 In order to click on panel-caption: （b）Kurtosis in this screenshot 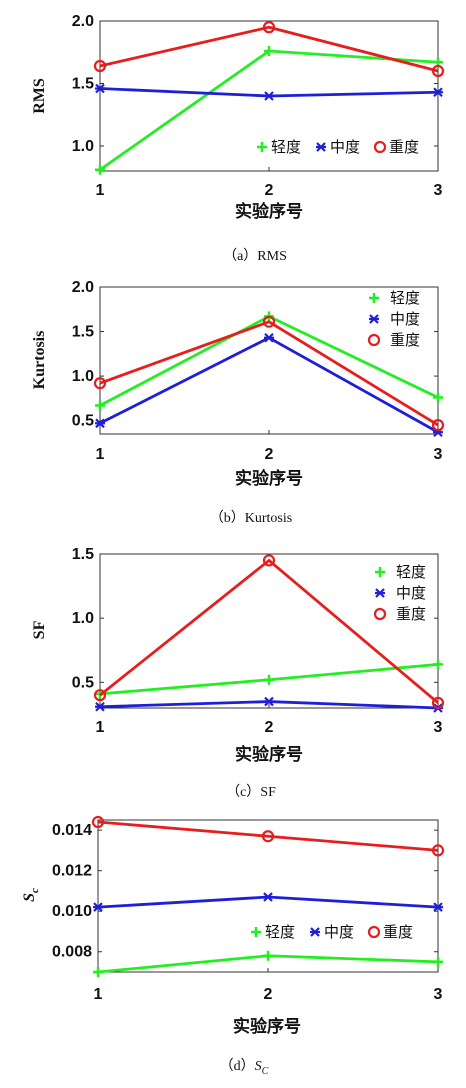, I will do `click(251, 518)`.